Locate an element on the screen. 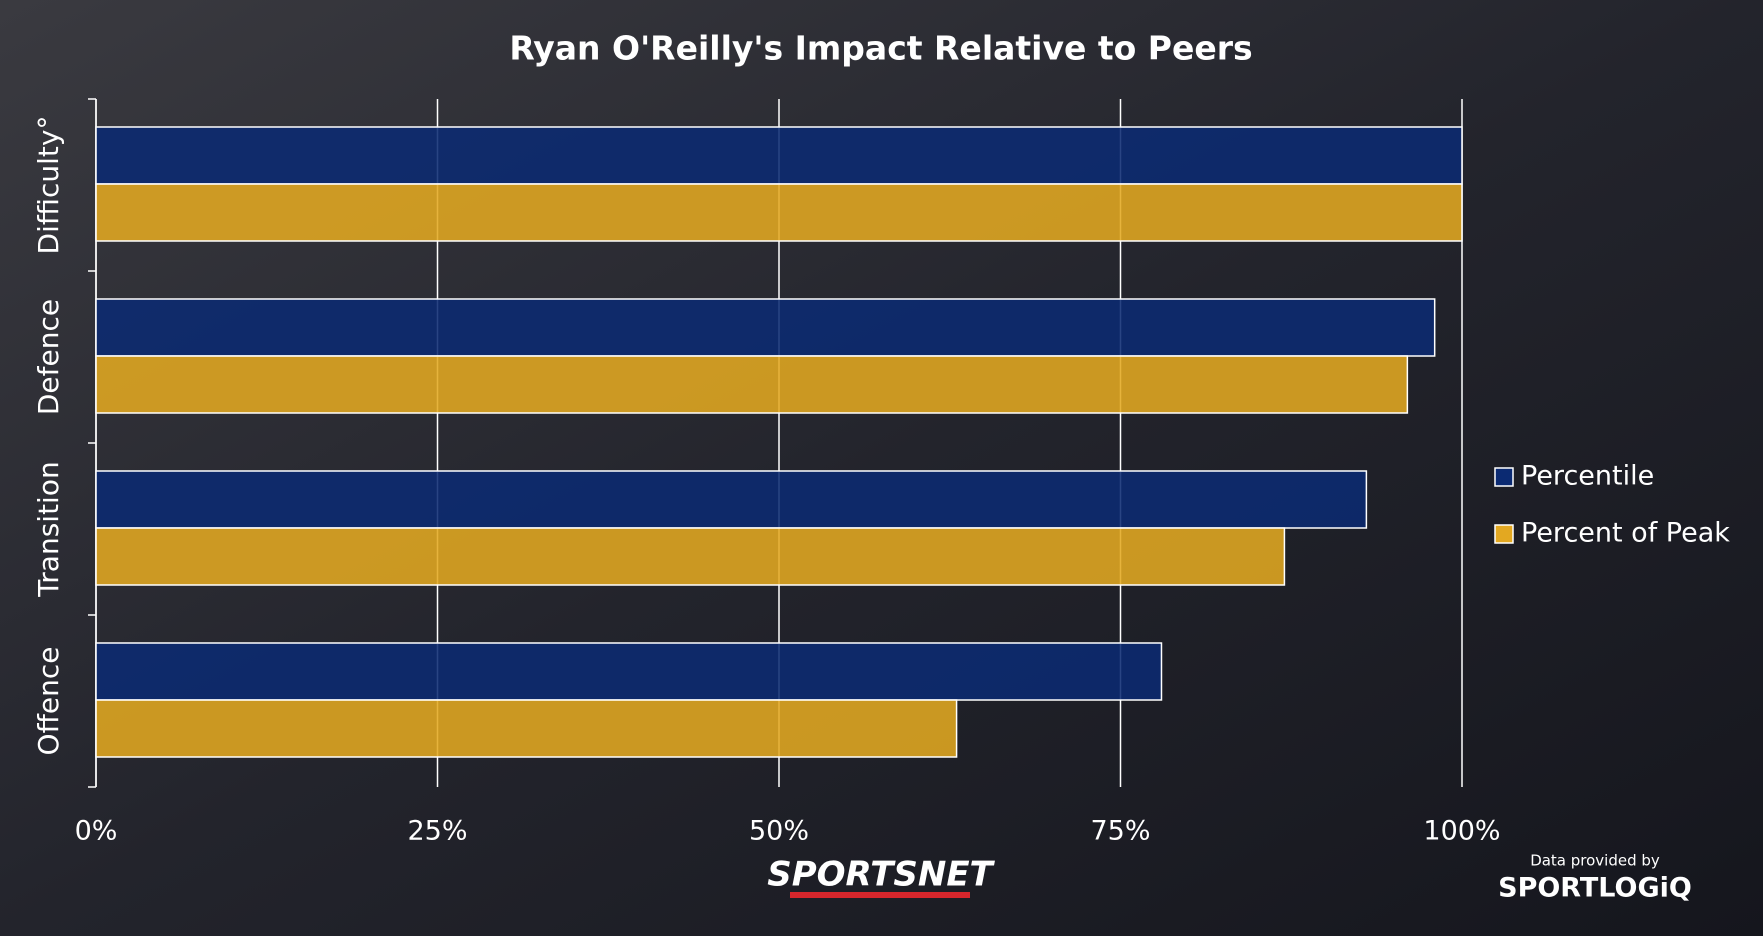 The width and height of the screenshot is (1763, 936). x-tick-label: 75% is located at coordinates (1120, 831).